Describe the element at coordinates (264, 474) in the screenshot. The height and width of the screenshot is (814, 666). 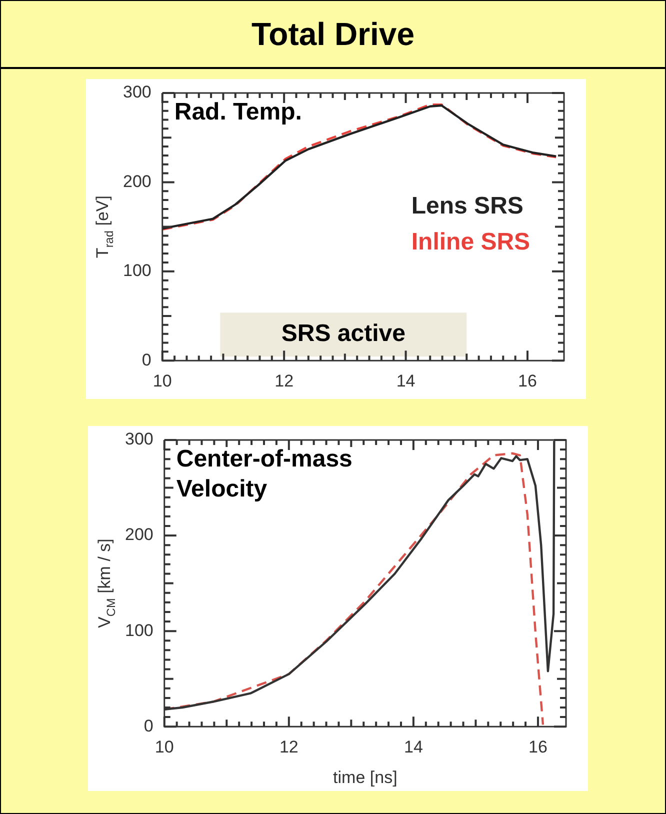
I see `annotation: Center-of-mass Velocity` at that location.